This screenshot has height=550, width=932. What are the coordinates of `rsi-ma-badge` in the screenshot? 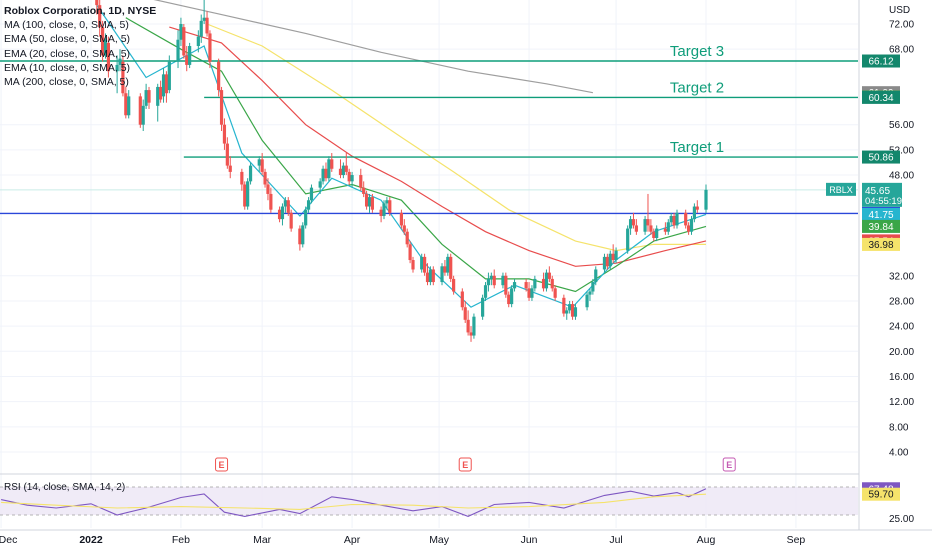 It's located at (881, 494).